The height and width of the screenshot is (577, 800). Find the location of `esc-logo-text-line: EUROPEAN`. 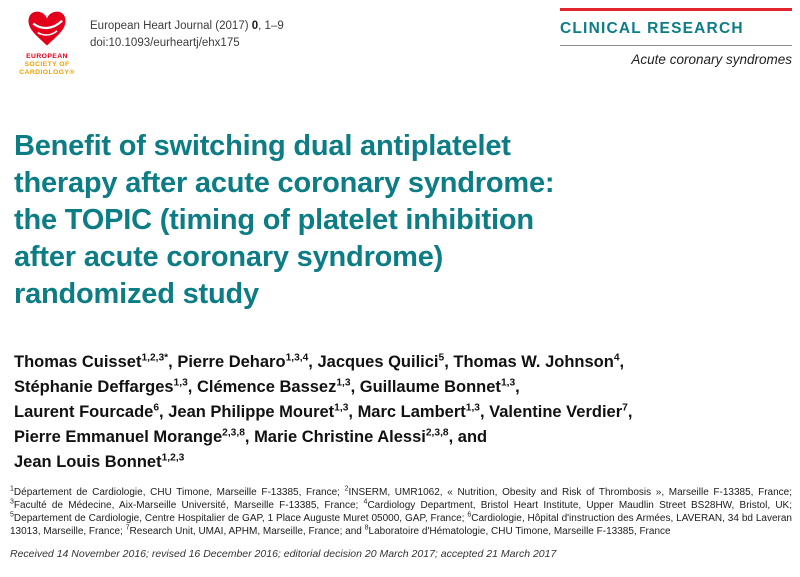

esc-logo-text-line: EUROPEAN is located at coordinates (47, 56).